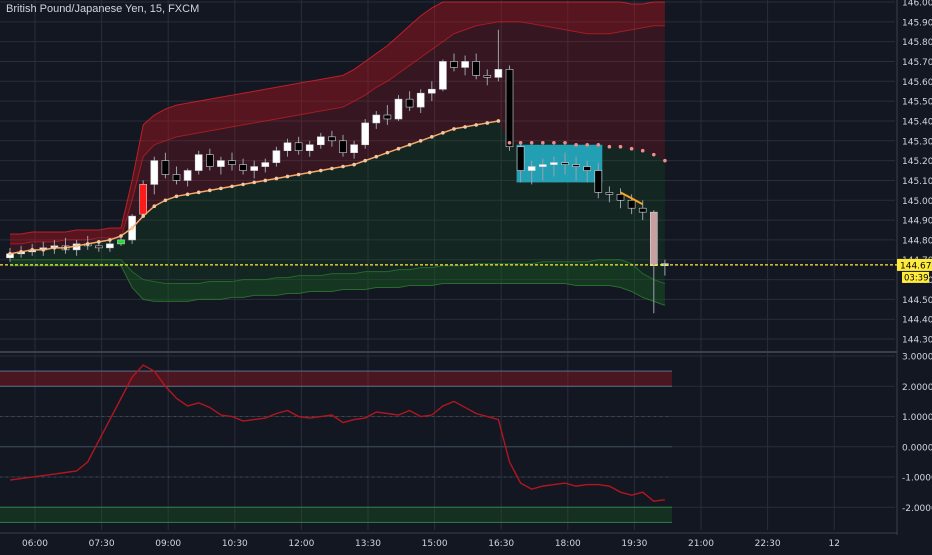 Image resolution: width=932 pixels, height=555 pixels. What do you see at coordinates (632, 198) in the screenshot?
I see `trend-segment` at bounding box center [632, 198].